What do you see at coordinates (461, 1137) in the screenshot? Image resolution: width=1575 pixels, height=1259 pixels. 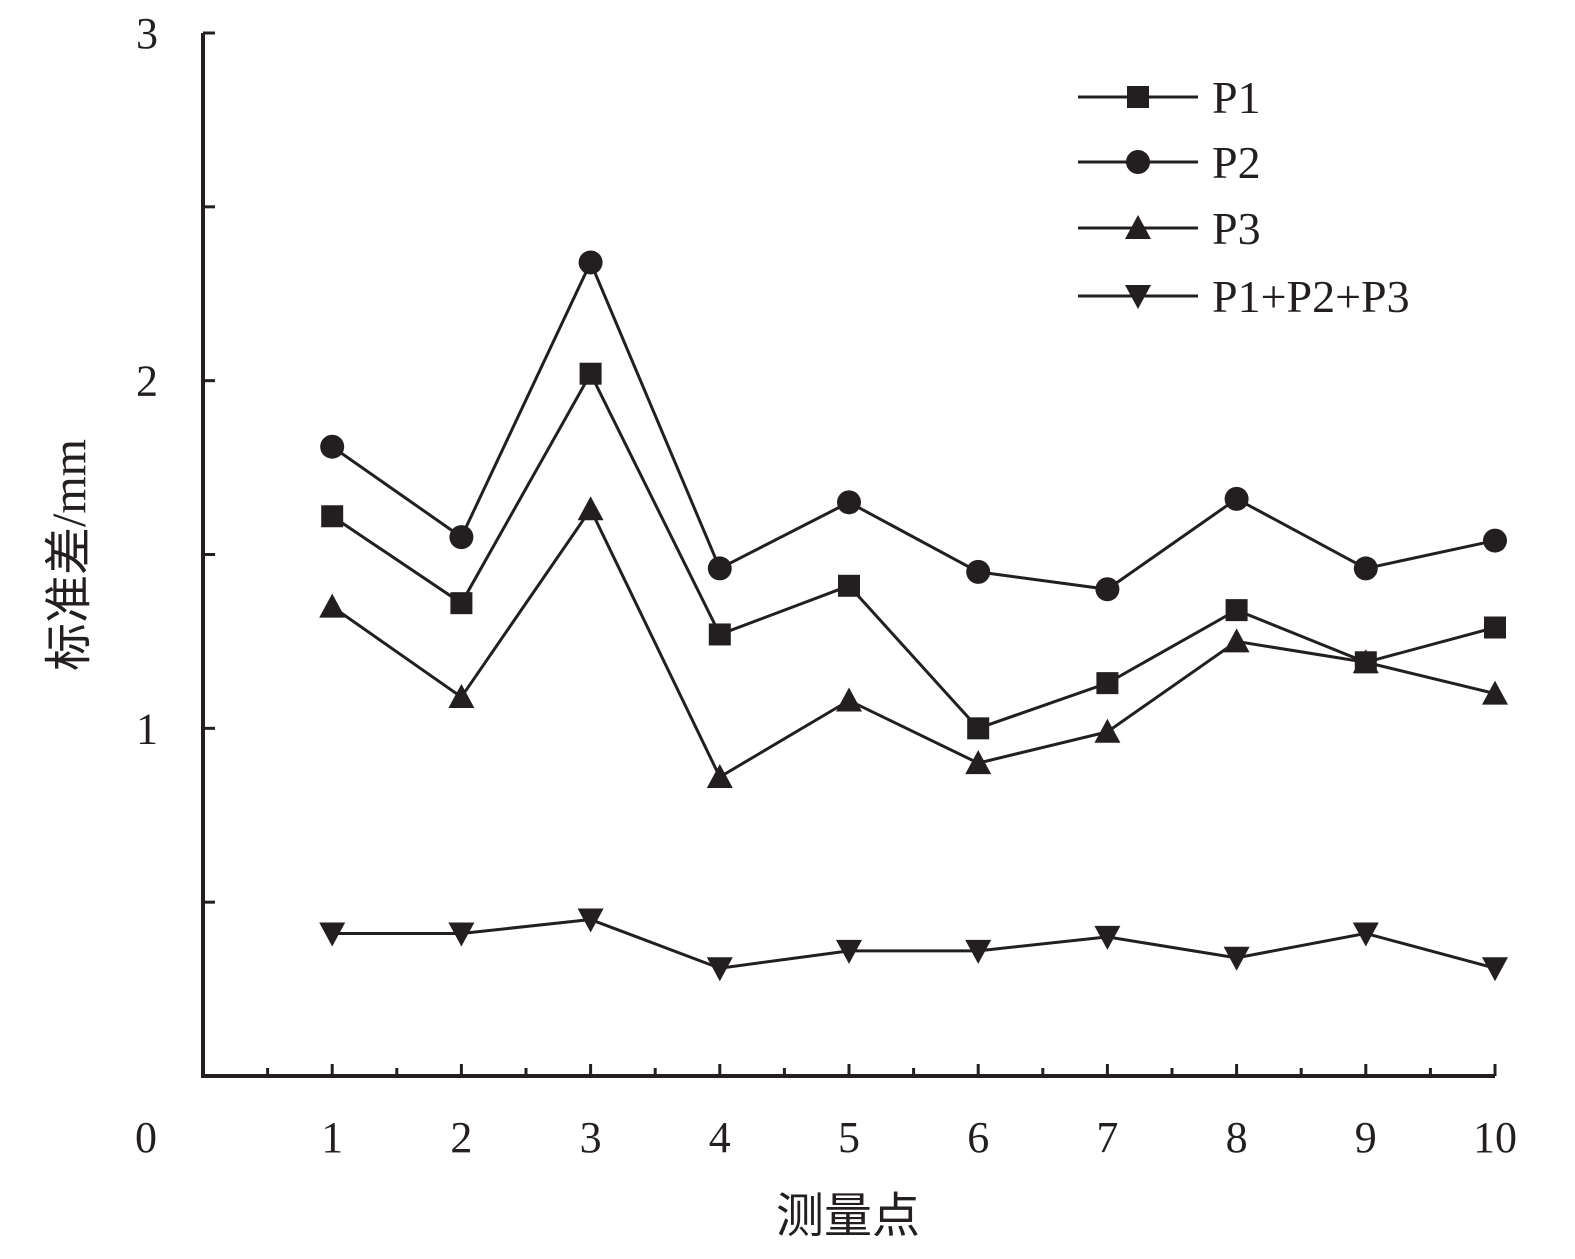 I see `x-tick-label: 2` at bounding box center [461, 1137].